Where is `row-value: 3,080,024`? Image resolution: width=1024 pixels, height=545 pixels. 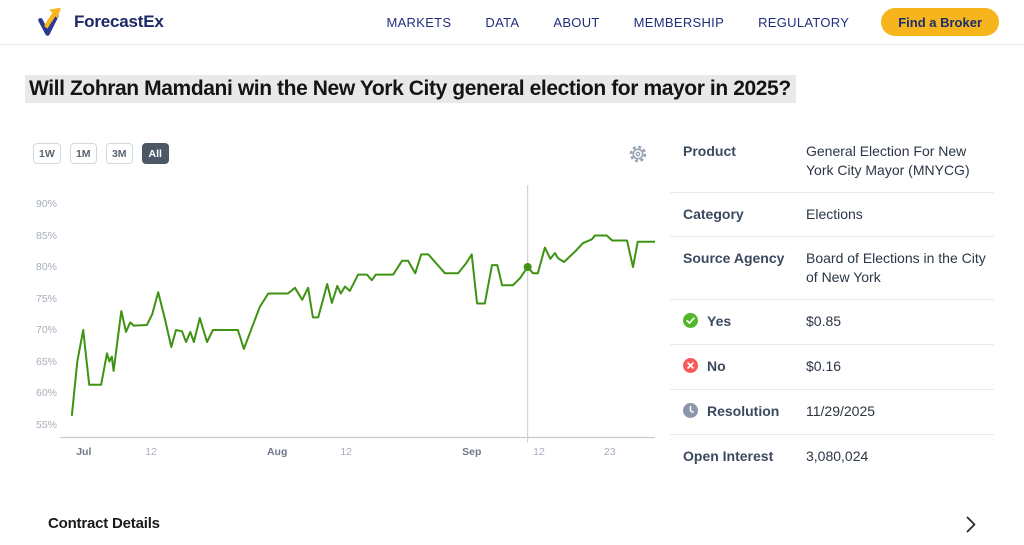
row-value: 3,080,024 is located at coordinates (837, 456).